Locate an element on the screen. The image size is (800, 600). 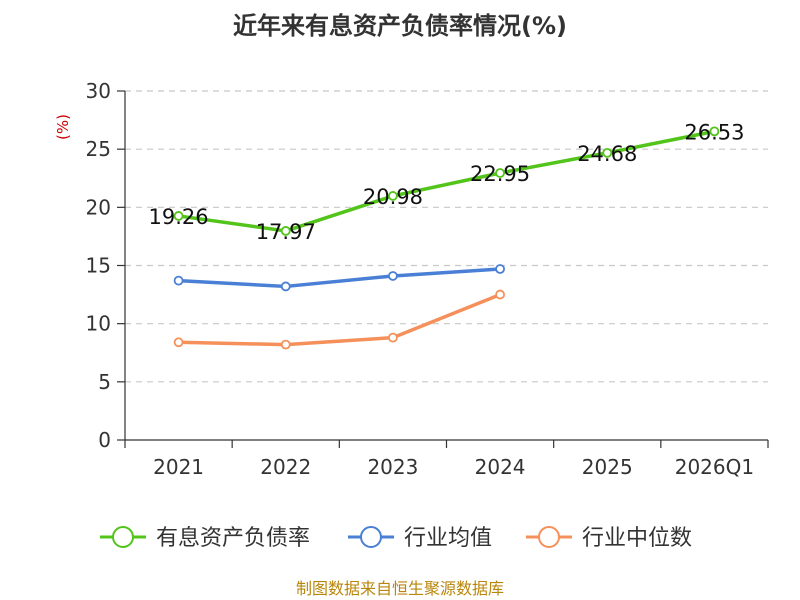
data-label: 24.68 is located at coordinates (607, 154).